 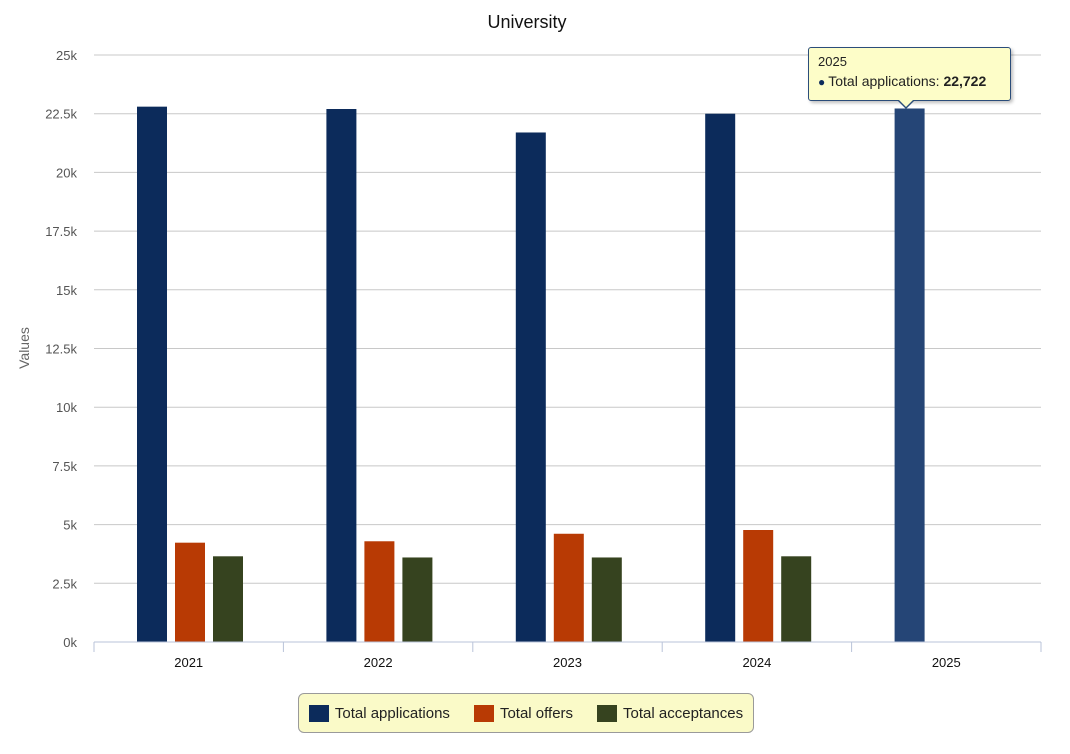 What do you see at coordinates (392, 713) in the screenshot?
I see `legend-label: Total applications` at bounding box center [392, 713].